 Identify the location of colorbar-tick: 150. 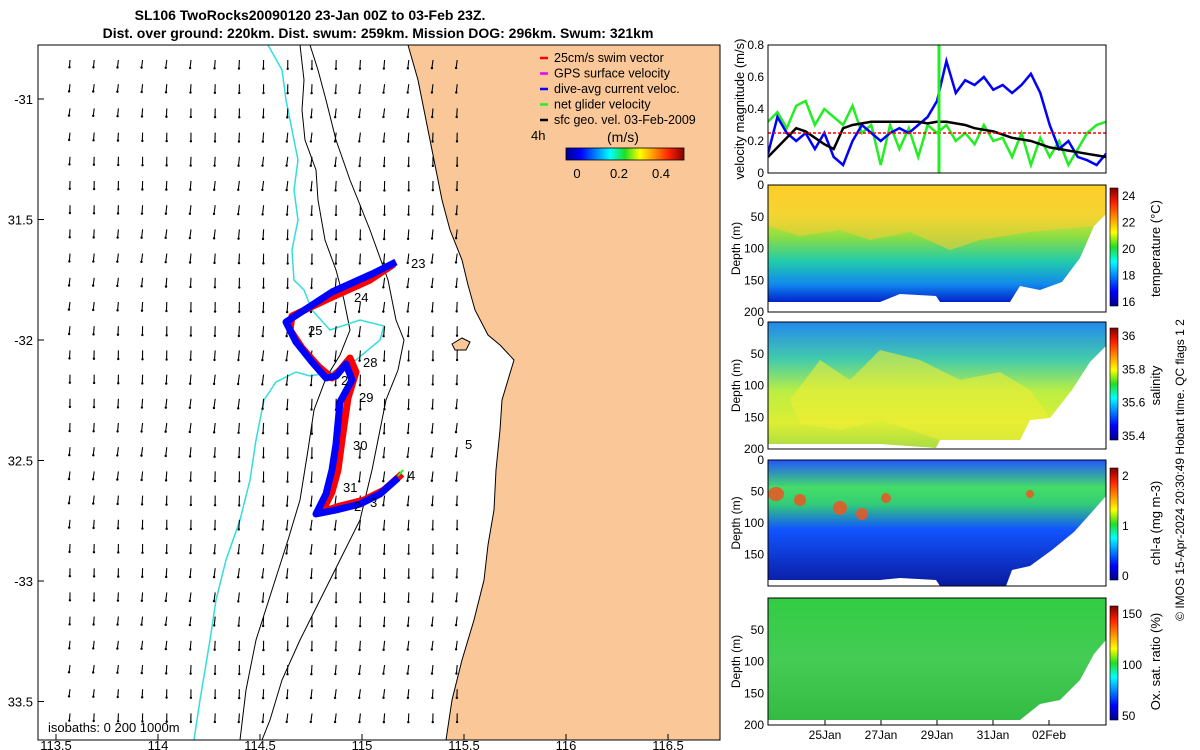
(1132, 614).